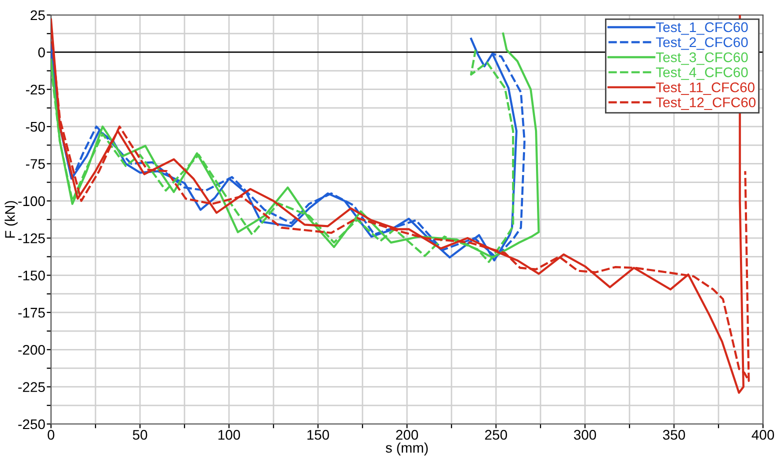 The width and height of the screenshot is (782, 462). What do you see at coordinates (407, 435) in the screenshot?
I see `x-tick-label: 200` at bounding box center [407, 435].